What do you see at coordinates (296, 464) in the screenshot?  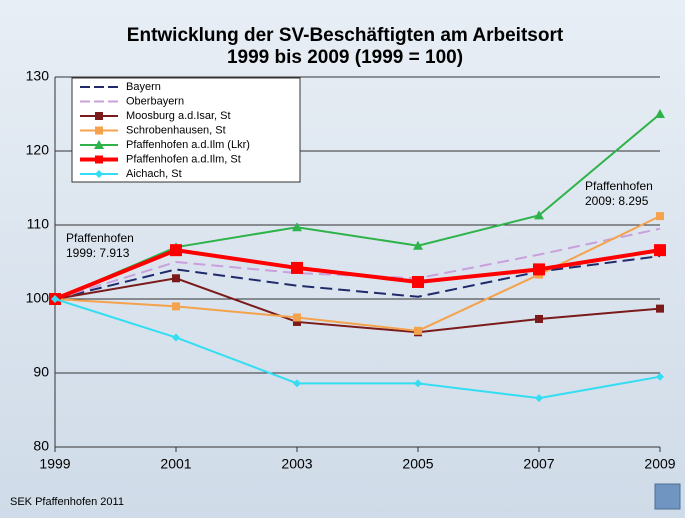 I see `x-tick-label: 2003` at bounding box center [296, 464].